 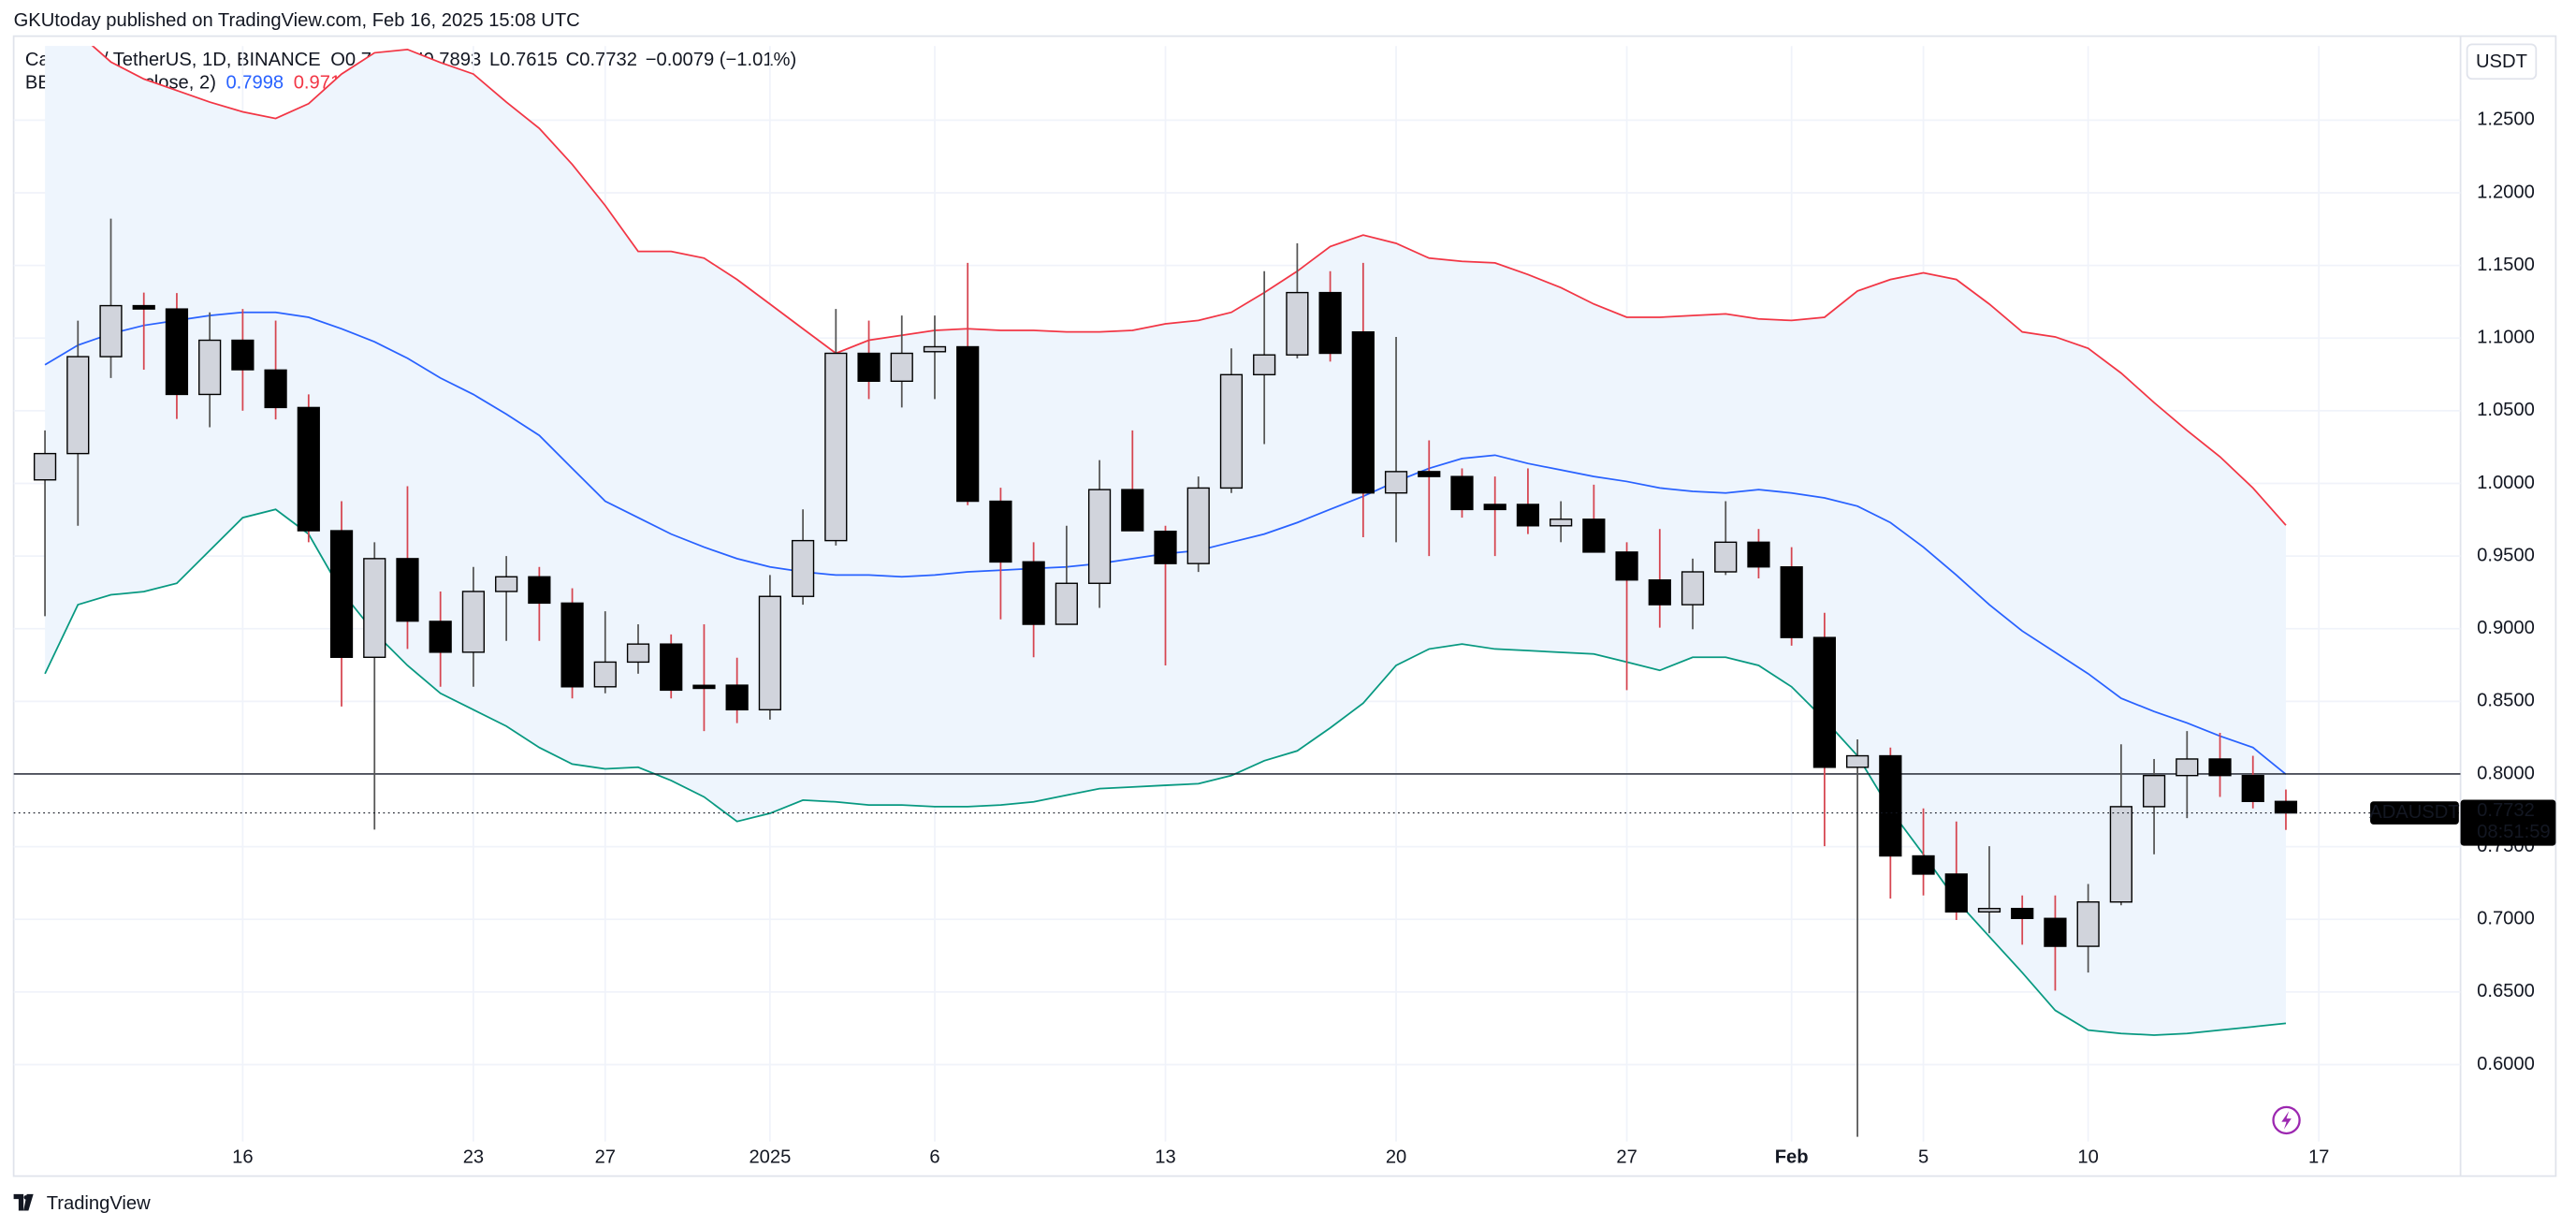 I want to click on flash-icon, so click(x=2286, y=1120).